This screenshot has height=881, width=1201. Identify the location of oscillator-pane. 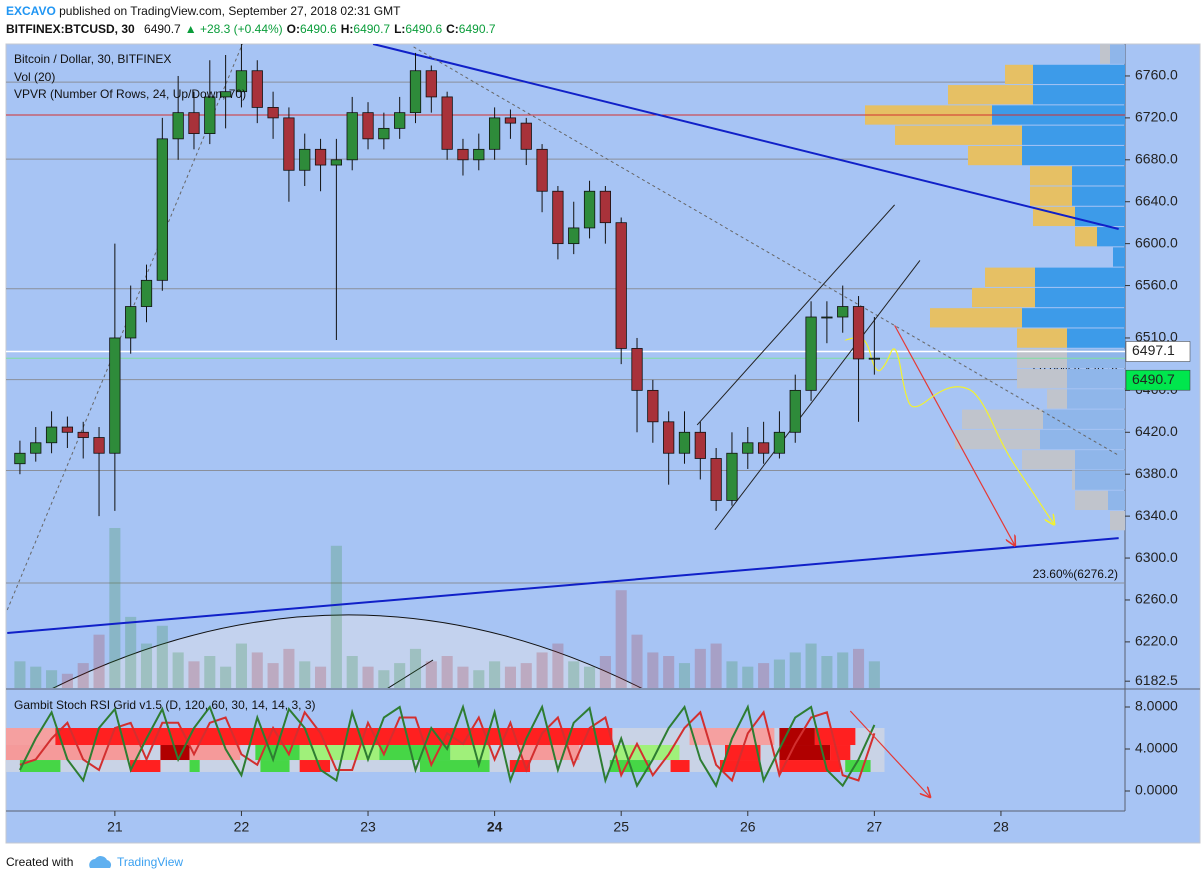
(468, 750).